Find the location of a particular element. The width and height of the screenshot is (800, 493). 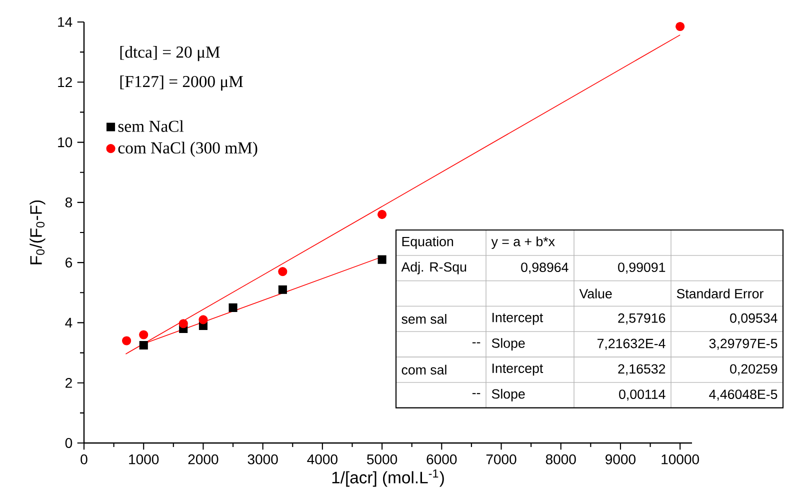

text: 0,20259 is located at coordinates (754, 370).